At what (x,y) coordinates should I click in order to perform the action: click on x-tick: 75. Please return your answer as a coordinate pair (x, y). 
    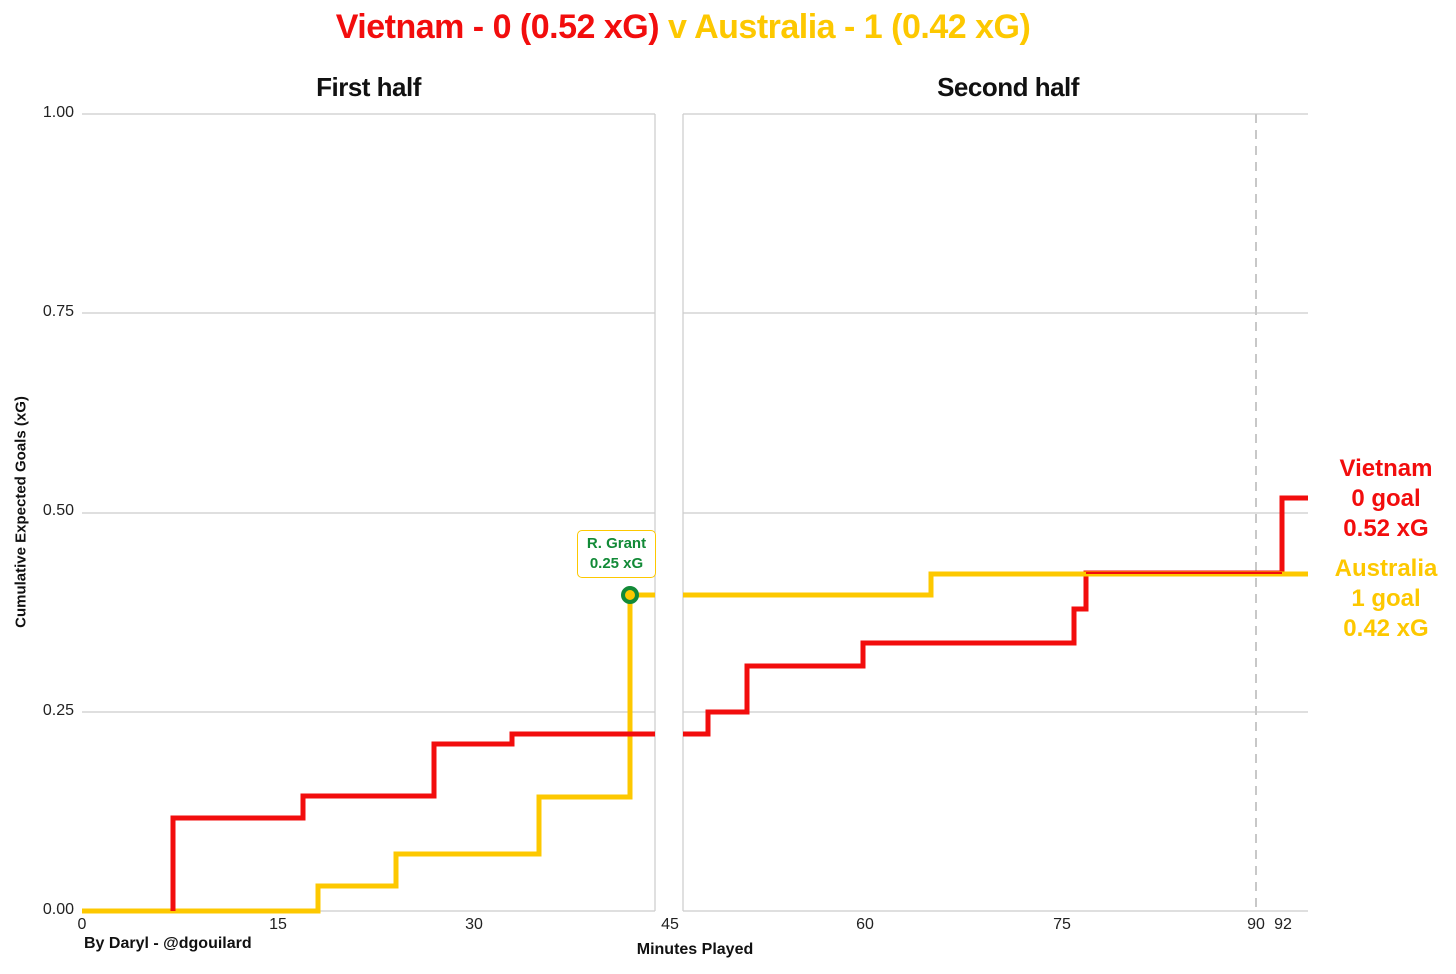
    Looking at the image, I should click on (1062, 924).